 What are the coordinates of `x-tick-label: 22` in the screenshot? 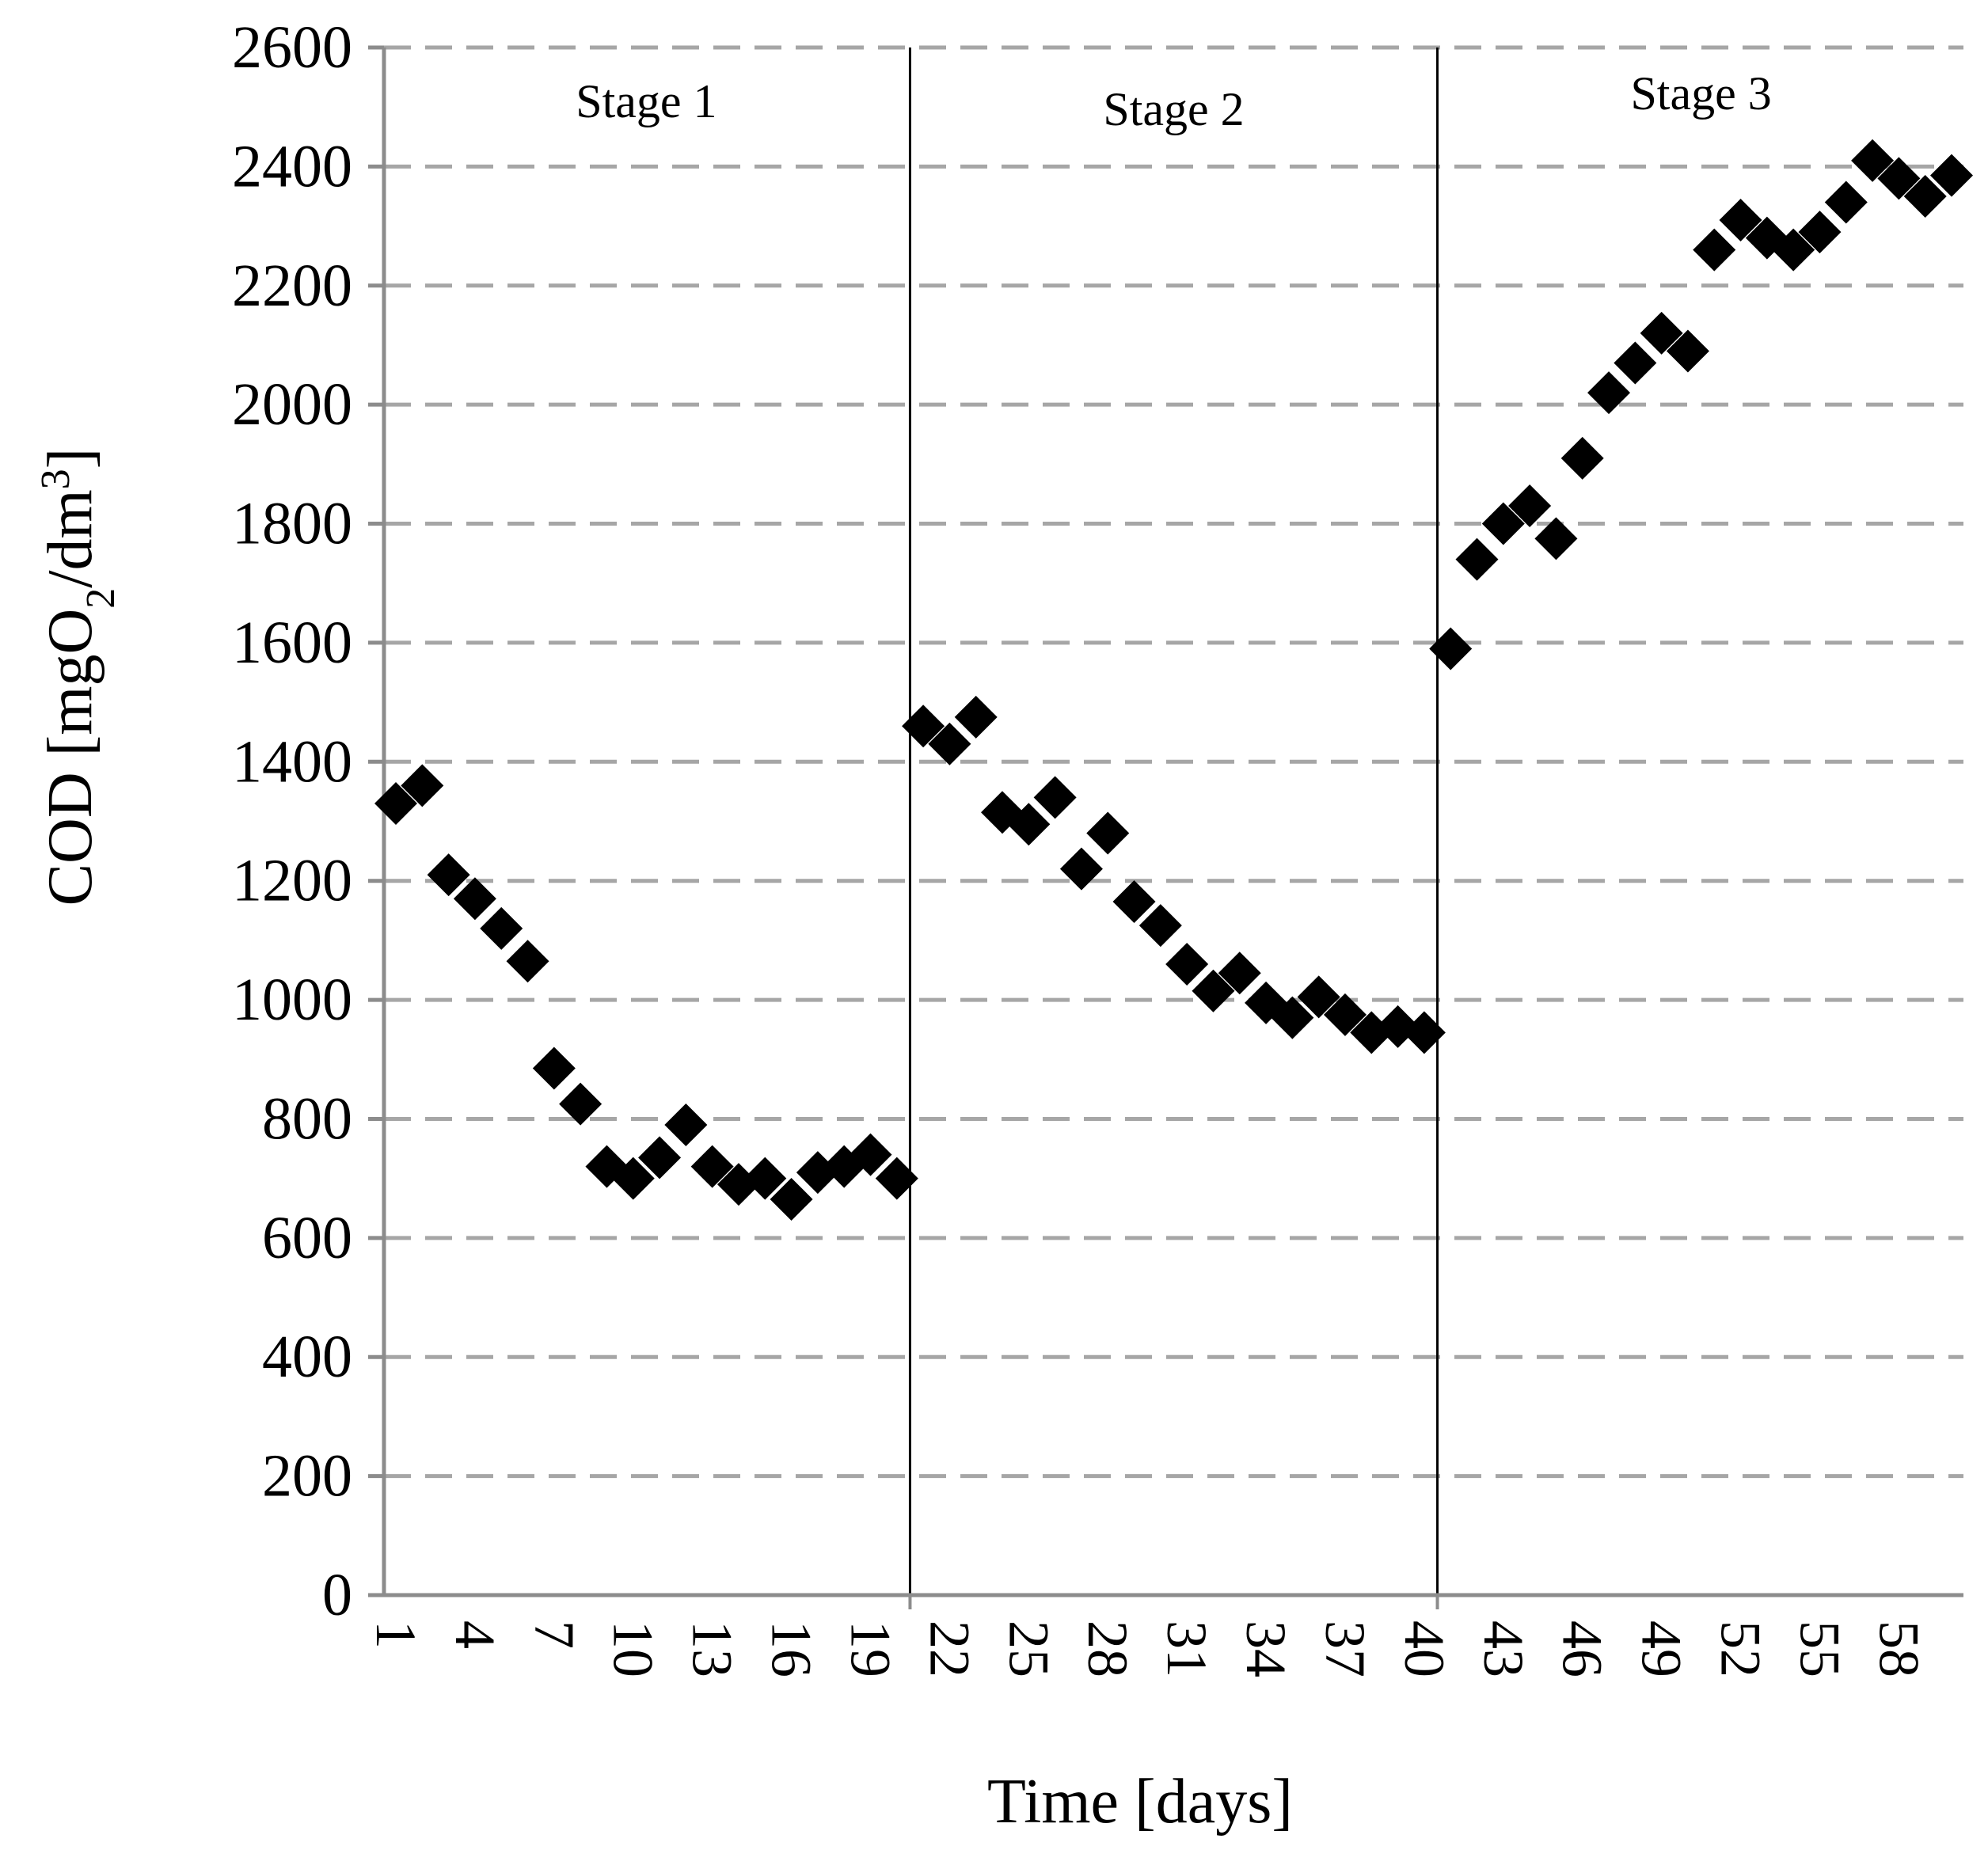 It's located at (949, 1648).